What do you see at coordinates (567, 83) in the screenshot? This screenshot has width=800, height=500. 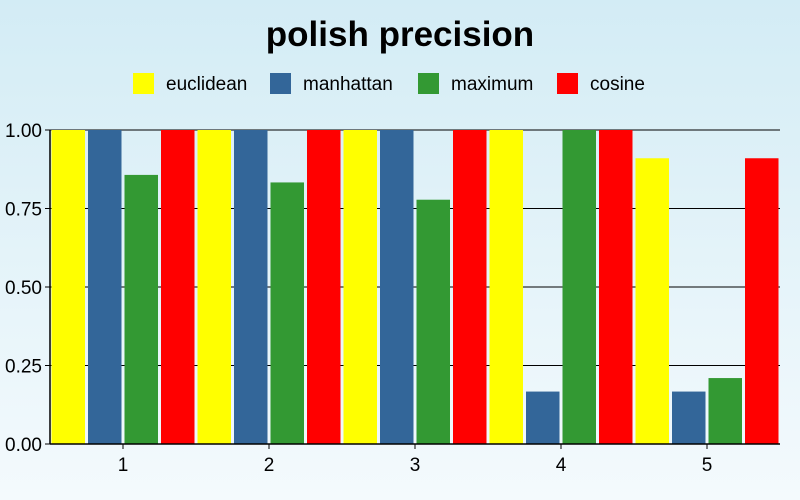 I see `legend-swatch-cosine` at bounding box center [567, 83].